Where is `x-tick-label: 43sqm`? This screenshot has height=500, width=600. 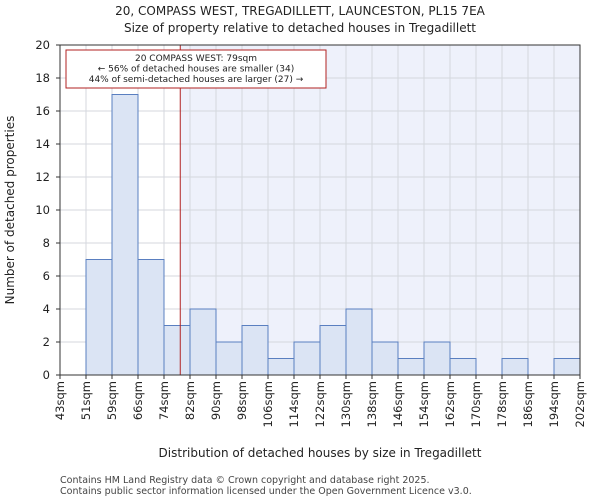
x-tick-label: 43sqm is located at coordinates (60, 400).